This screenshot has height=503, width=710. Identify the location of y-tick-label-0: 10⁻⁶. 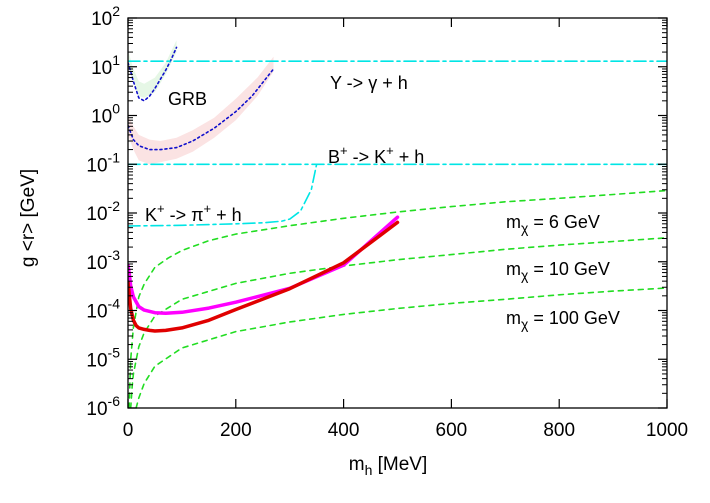
(103, 406).